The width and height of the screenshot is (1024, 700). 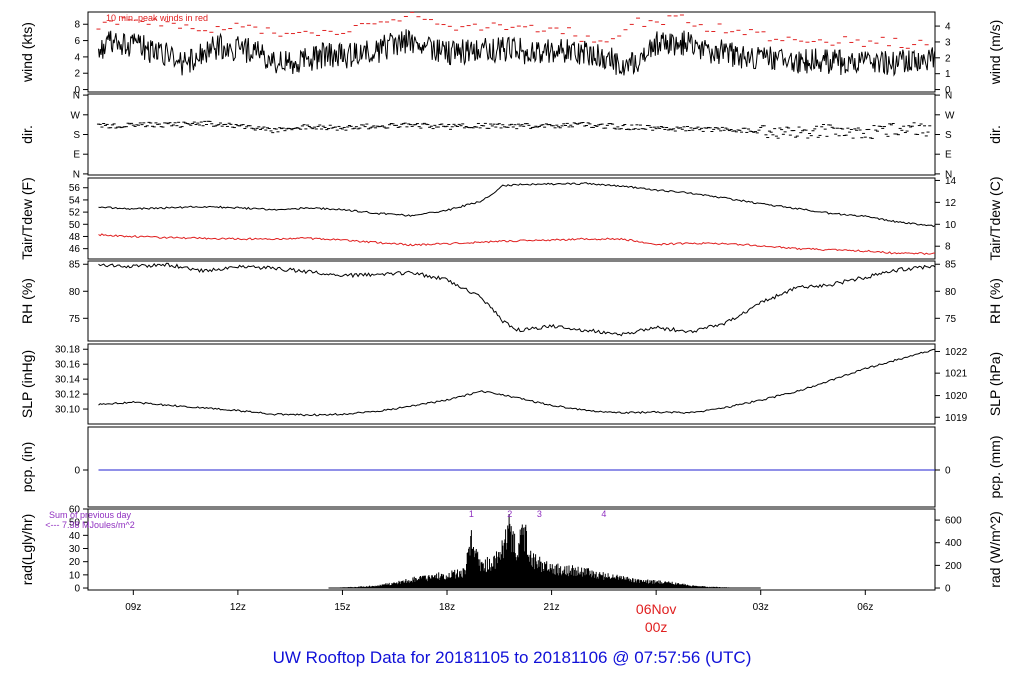 What do you see at coordinates (517, 299) in the screenshot?
I see `rh-series-line` at bounding box center [517, 299].